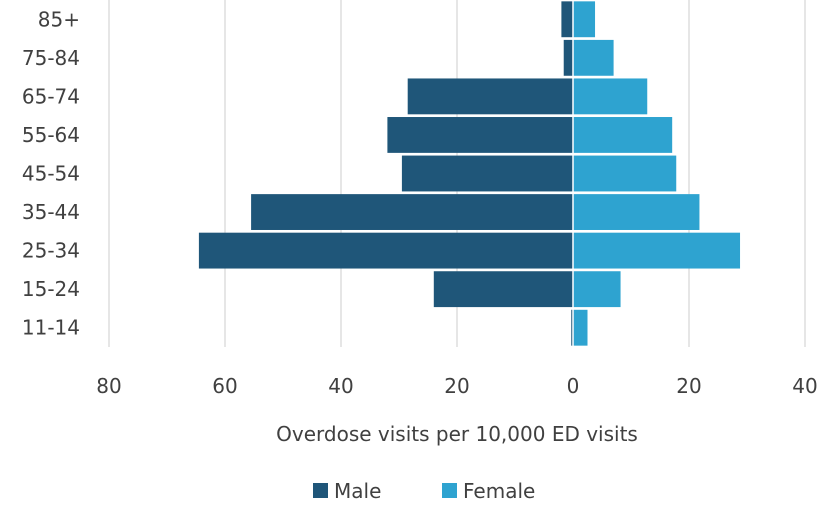  What do you see at coordinates (51, 328) in the screenshot?
I see `y-tick-label: 11-14` at bounding box center [51, 328].